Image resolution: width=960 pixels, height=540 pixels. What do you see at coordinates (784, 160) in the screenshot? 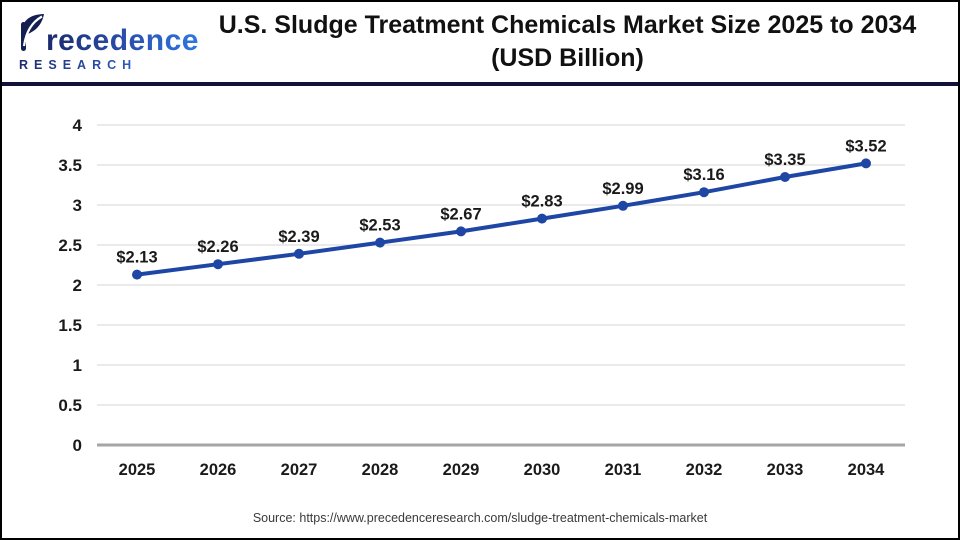
I see `data-point-label: $3.35` at bounding box center [784, 160].